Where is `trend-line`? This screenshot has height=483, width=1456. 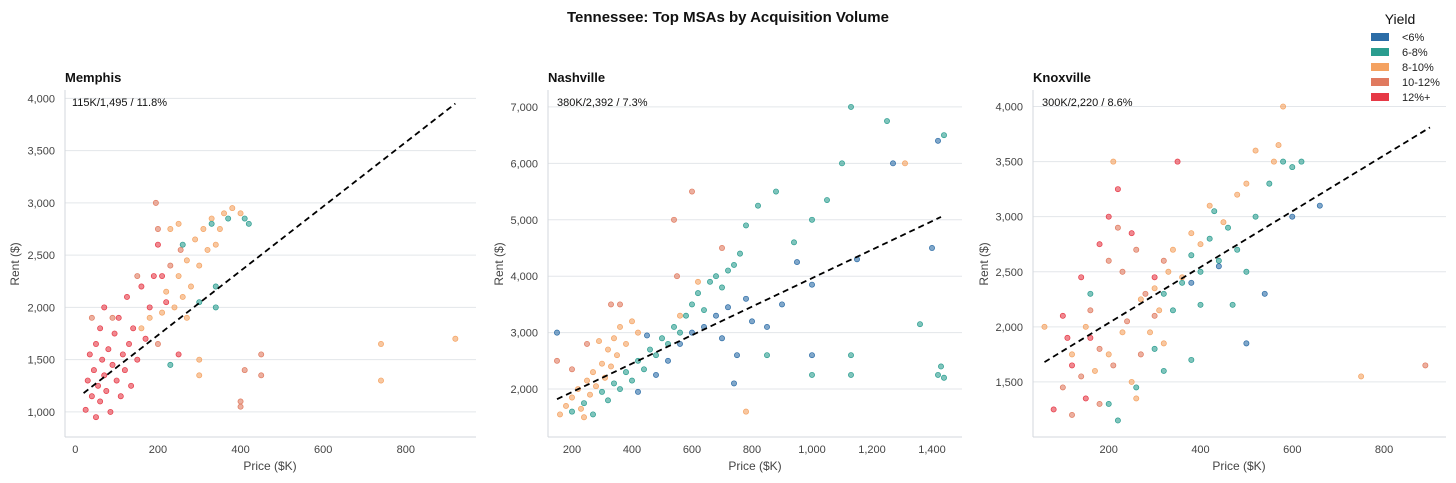 trend-line is located at coordinates (1237, 244).